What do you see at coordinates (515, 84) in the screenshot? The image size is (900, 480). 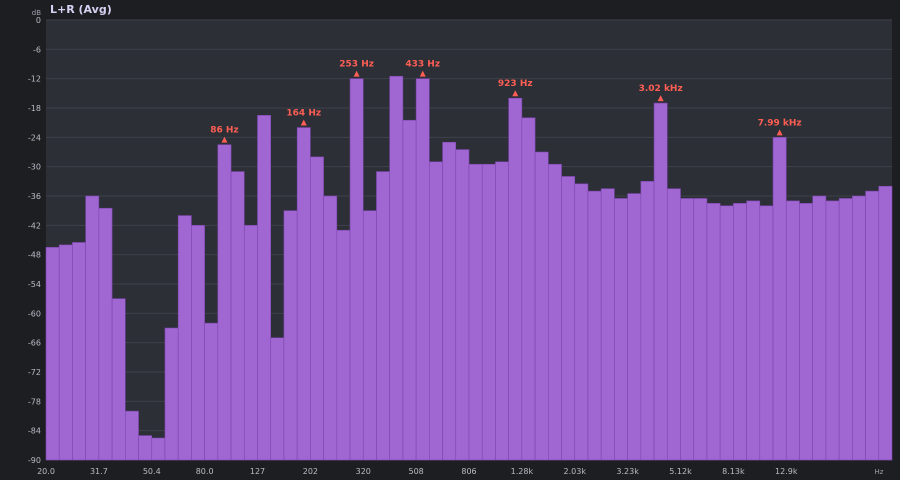 I see `peak-label: 923 Hz` at bounding box center [515, 84].